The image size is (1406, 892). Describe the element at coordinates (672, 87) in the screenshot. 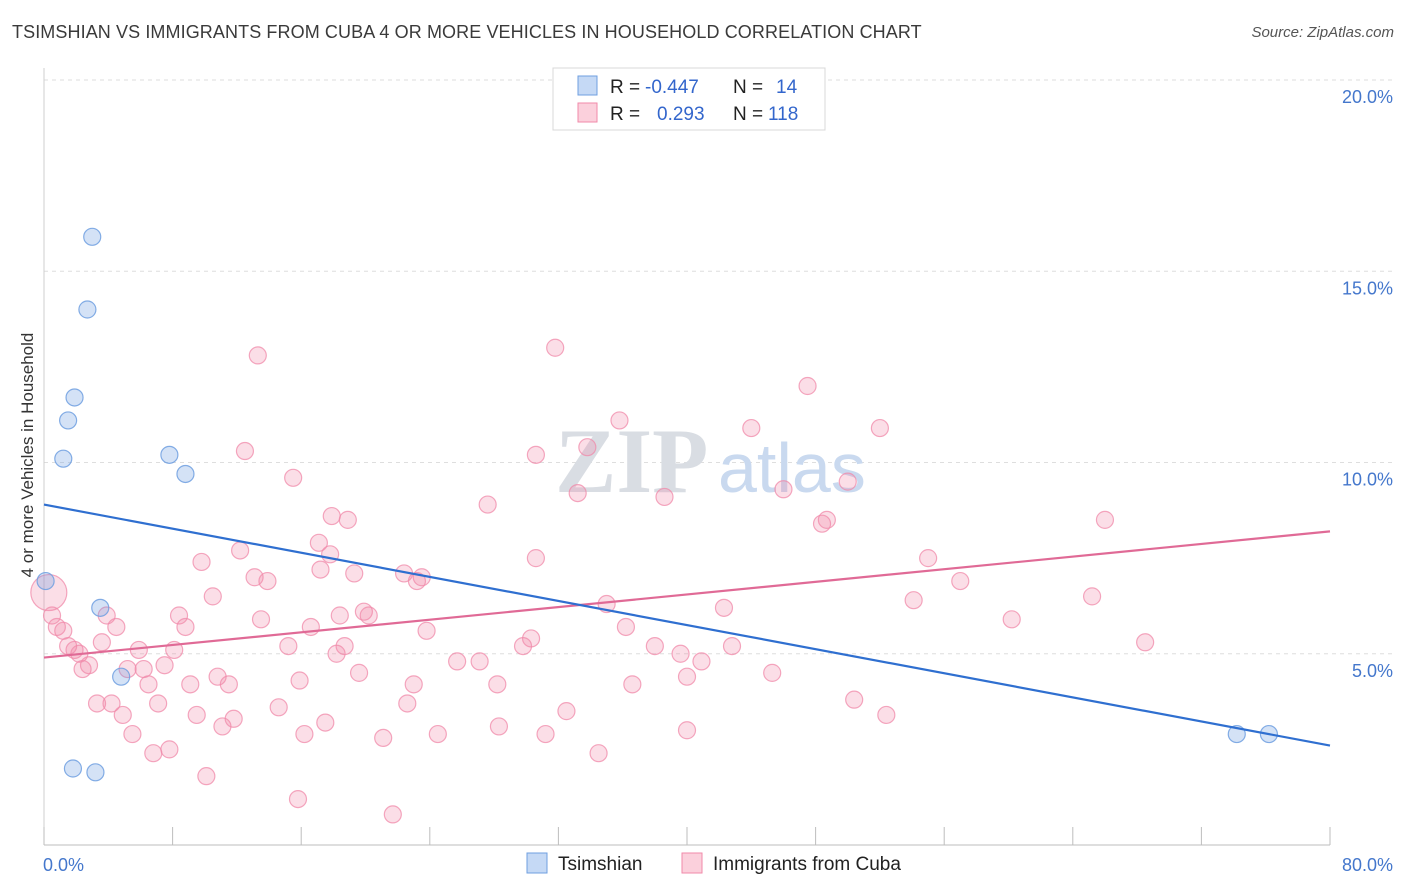

I see `legend-r-value-tsimshian: -0.447` at that location.